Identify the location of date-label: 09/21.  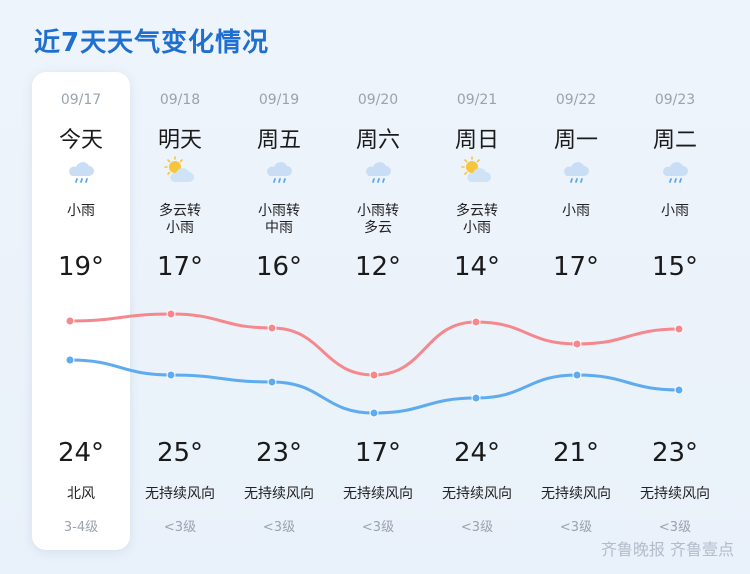
(477, 100).